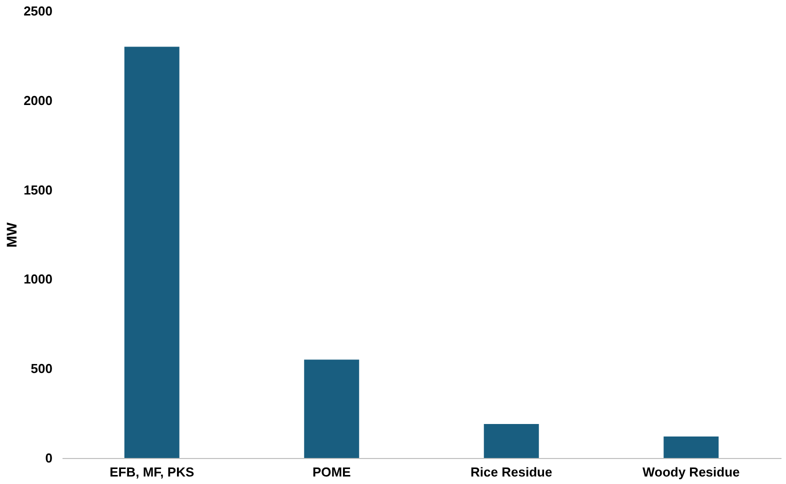 This screenshot has height=484, width=786. I want to click on y-tick-label: 1000, so click(38, 279).